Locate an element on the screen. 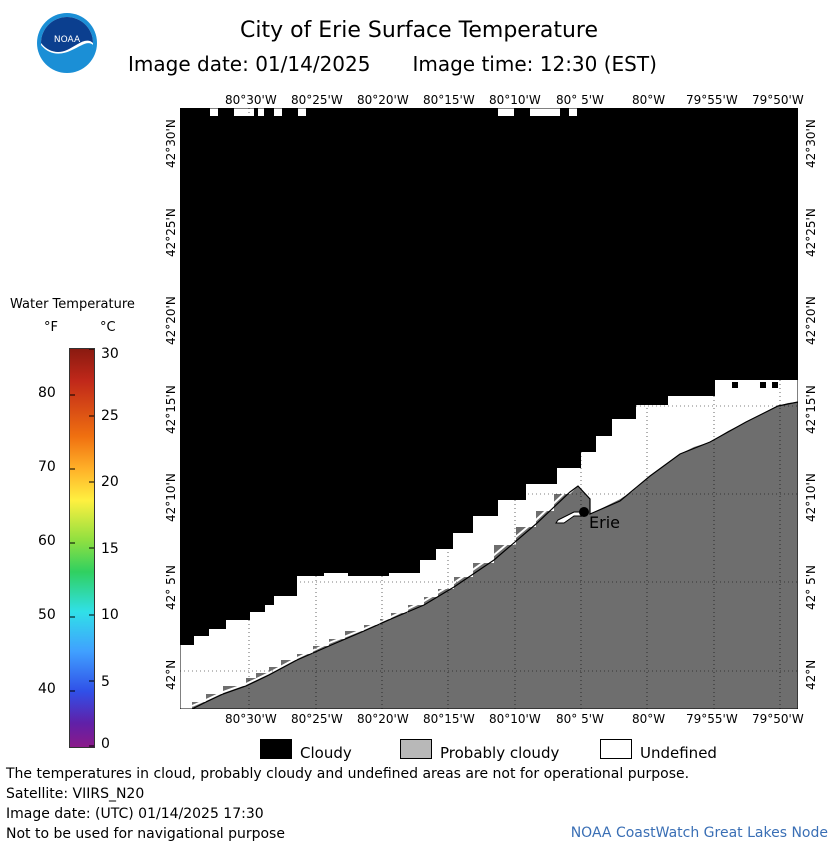 This screenshot has height=850, width=838. legend-c-tick: 0 is located at coordinates (105, 744).